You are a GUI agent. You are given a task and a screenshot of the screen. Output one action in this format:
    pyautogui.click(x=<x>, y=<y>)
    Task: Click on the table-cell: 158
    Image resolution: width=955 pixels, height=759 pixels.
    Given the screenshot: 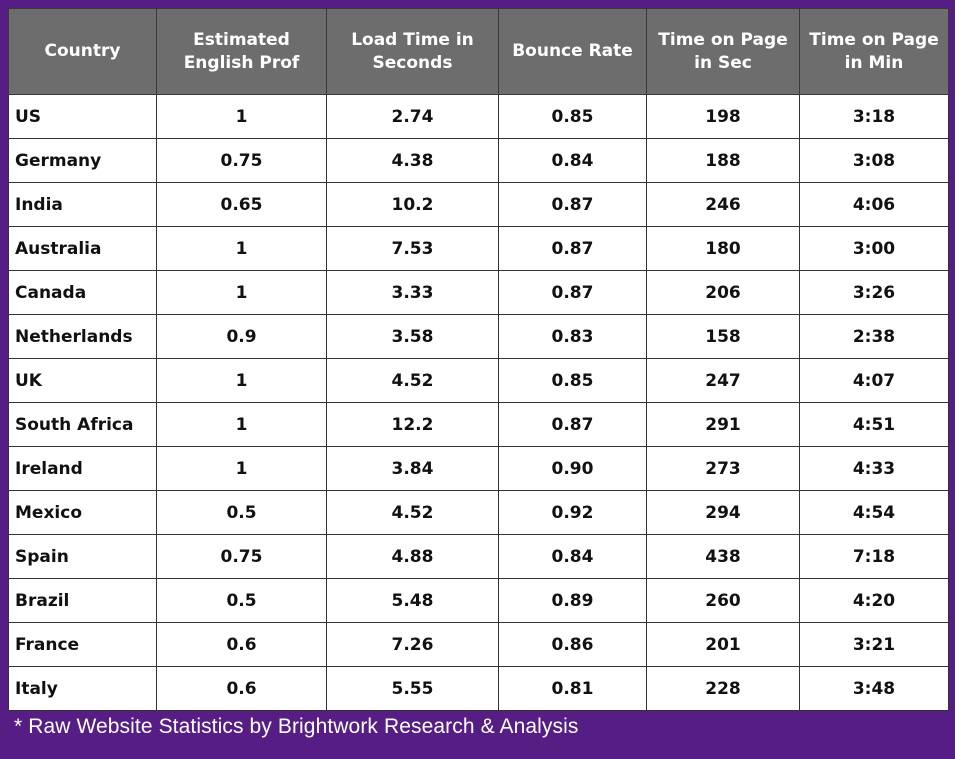 What is the action you would take?
    pyautogui.click(x=723, y=336)
    